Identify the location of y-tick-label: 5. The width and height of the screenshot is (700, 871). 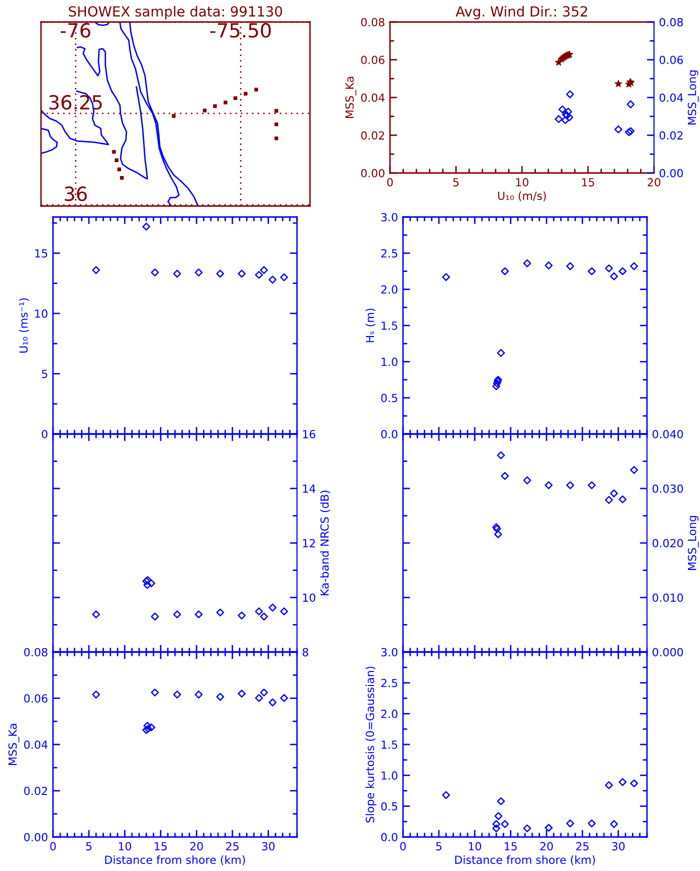
(45, 374).